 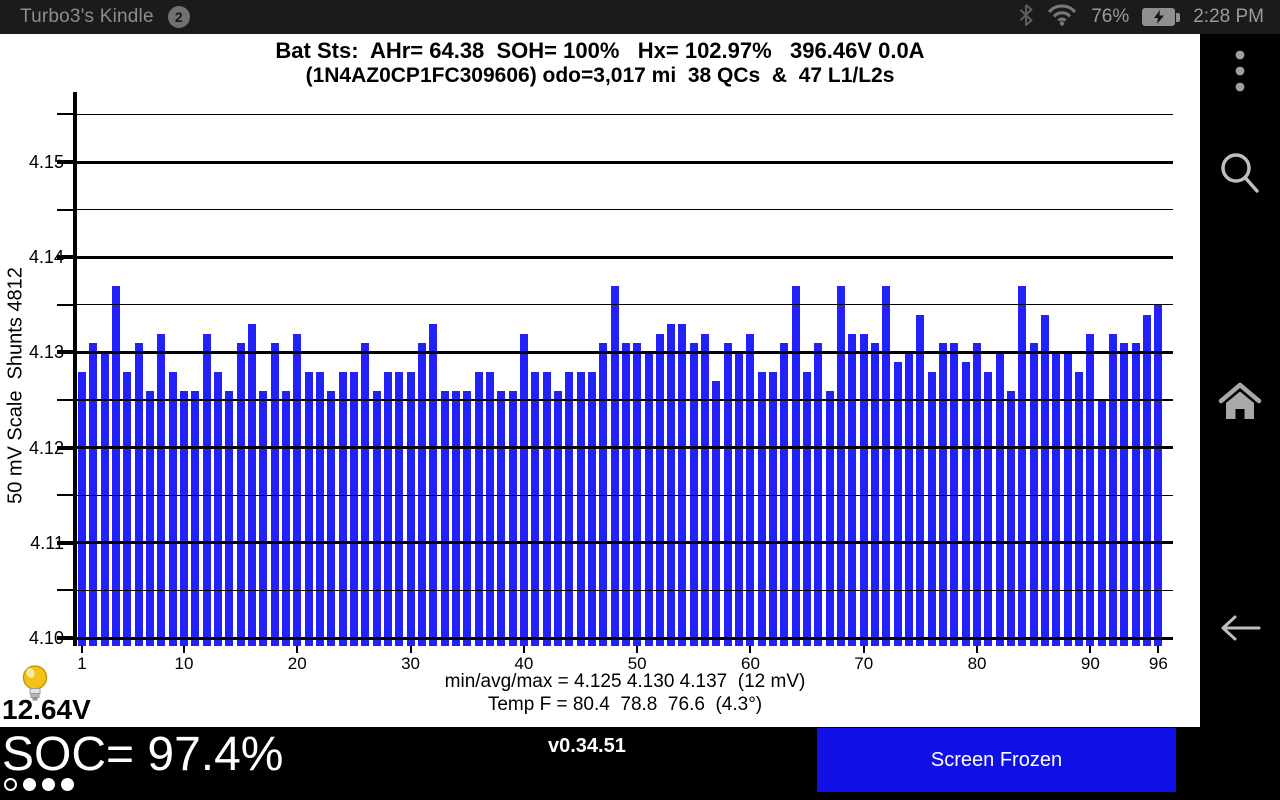 What do you see at coordinates (47, 542) in the screenshot?
I see `y-axis-tick-label: 4.11` at bounding box center [47, 542].